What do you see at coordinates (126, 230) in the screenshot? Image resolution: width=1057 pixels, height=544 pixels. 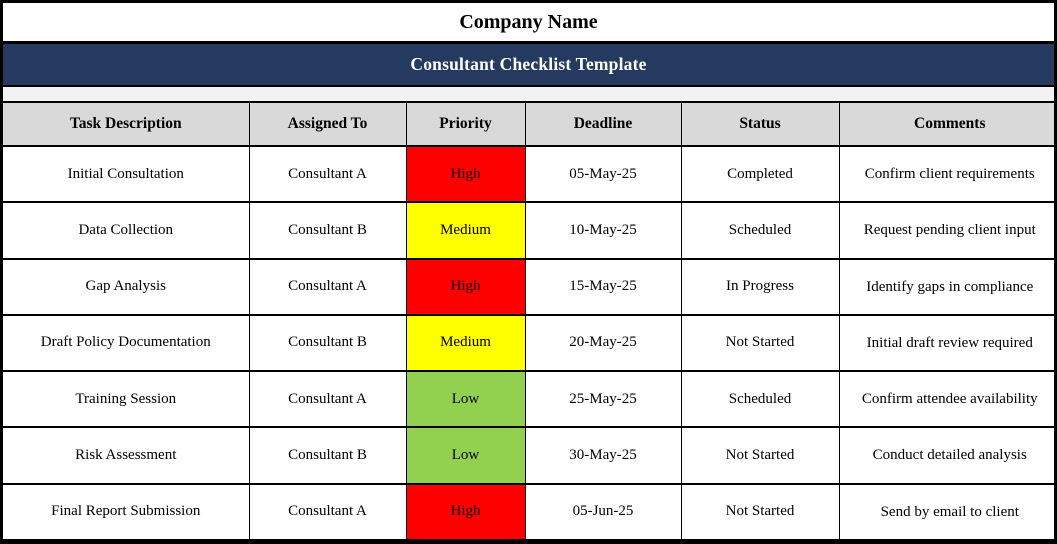 I see `task-cell: Data Collection` at bounding box center [126, 230].